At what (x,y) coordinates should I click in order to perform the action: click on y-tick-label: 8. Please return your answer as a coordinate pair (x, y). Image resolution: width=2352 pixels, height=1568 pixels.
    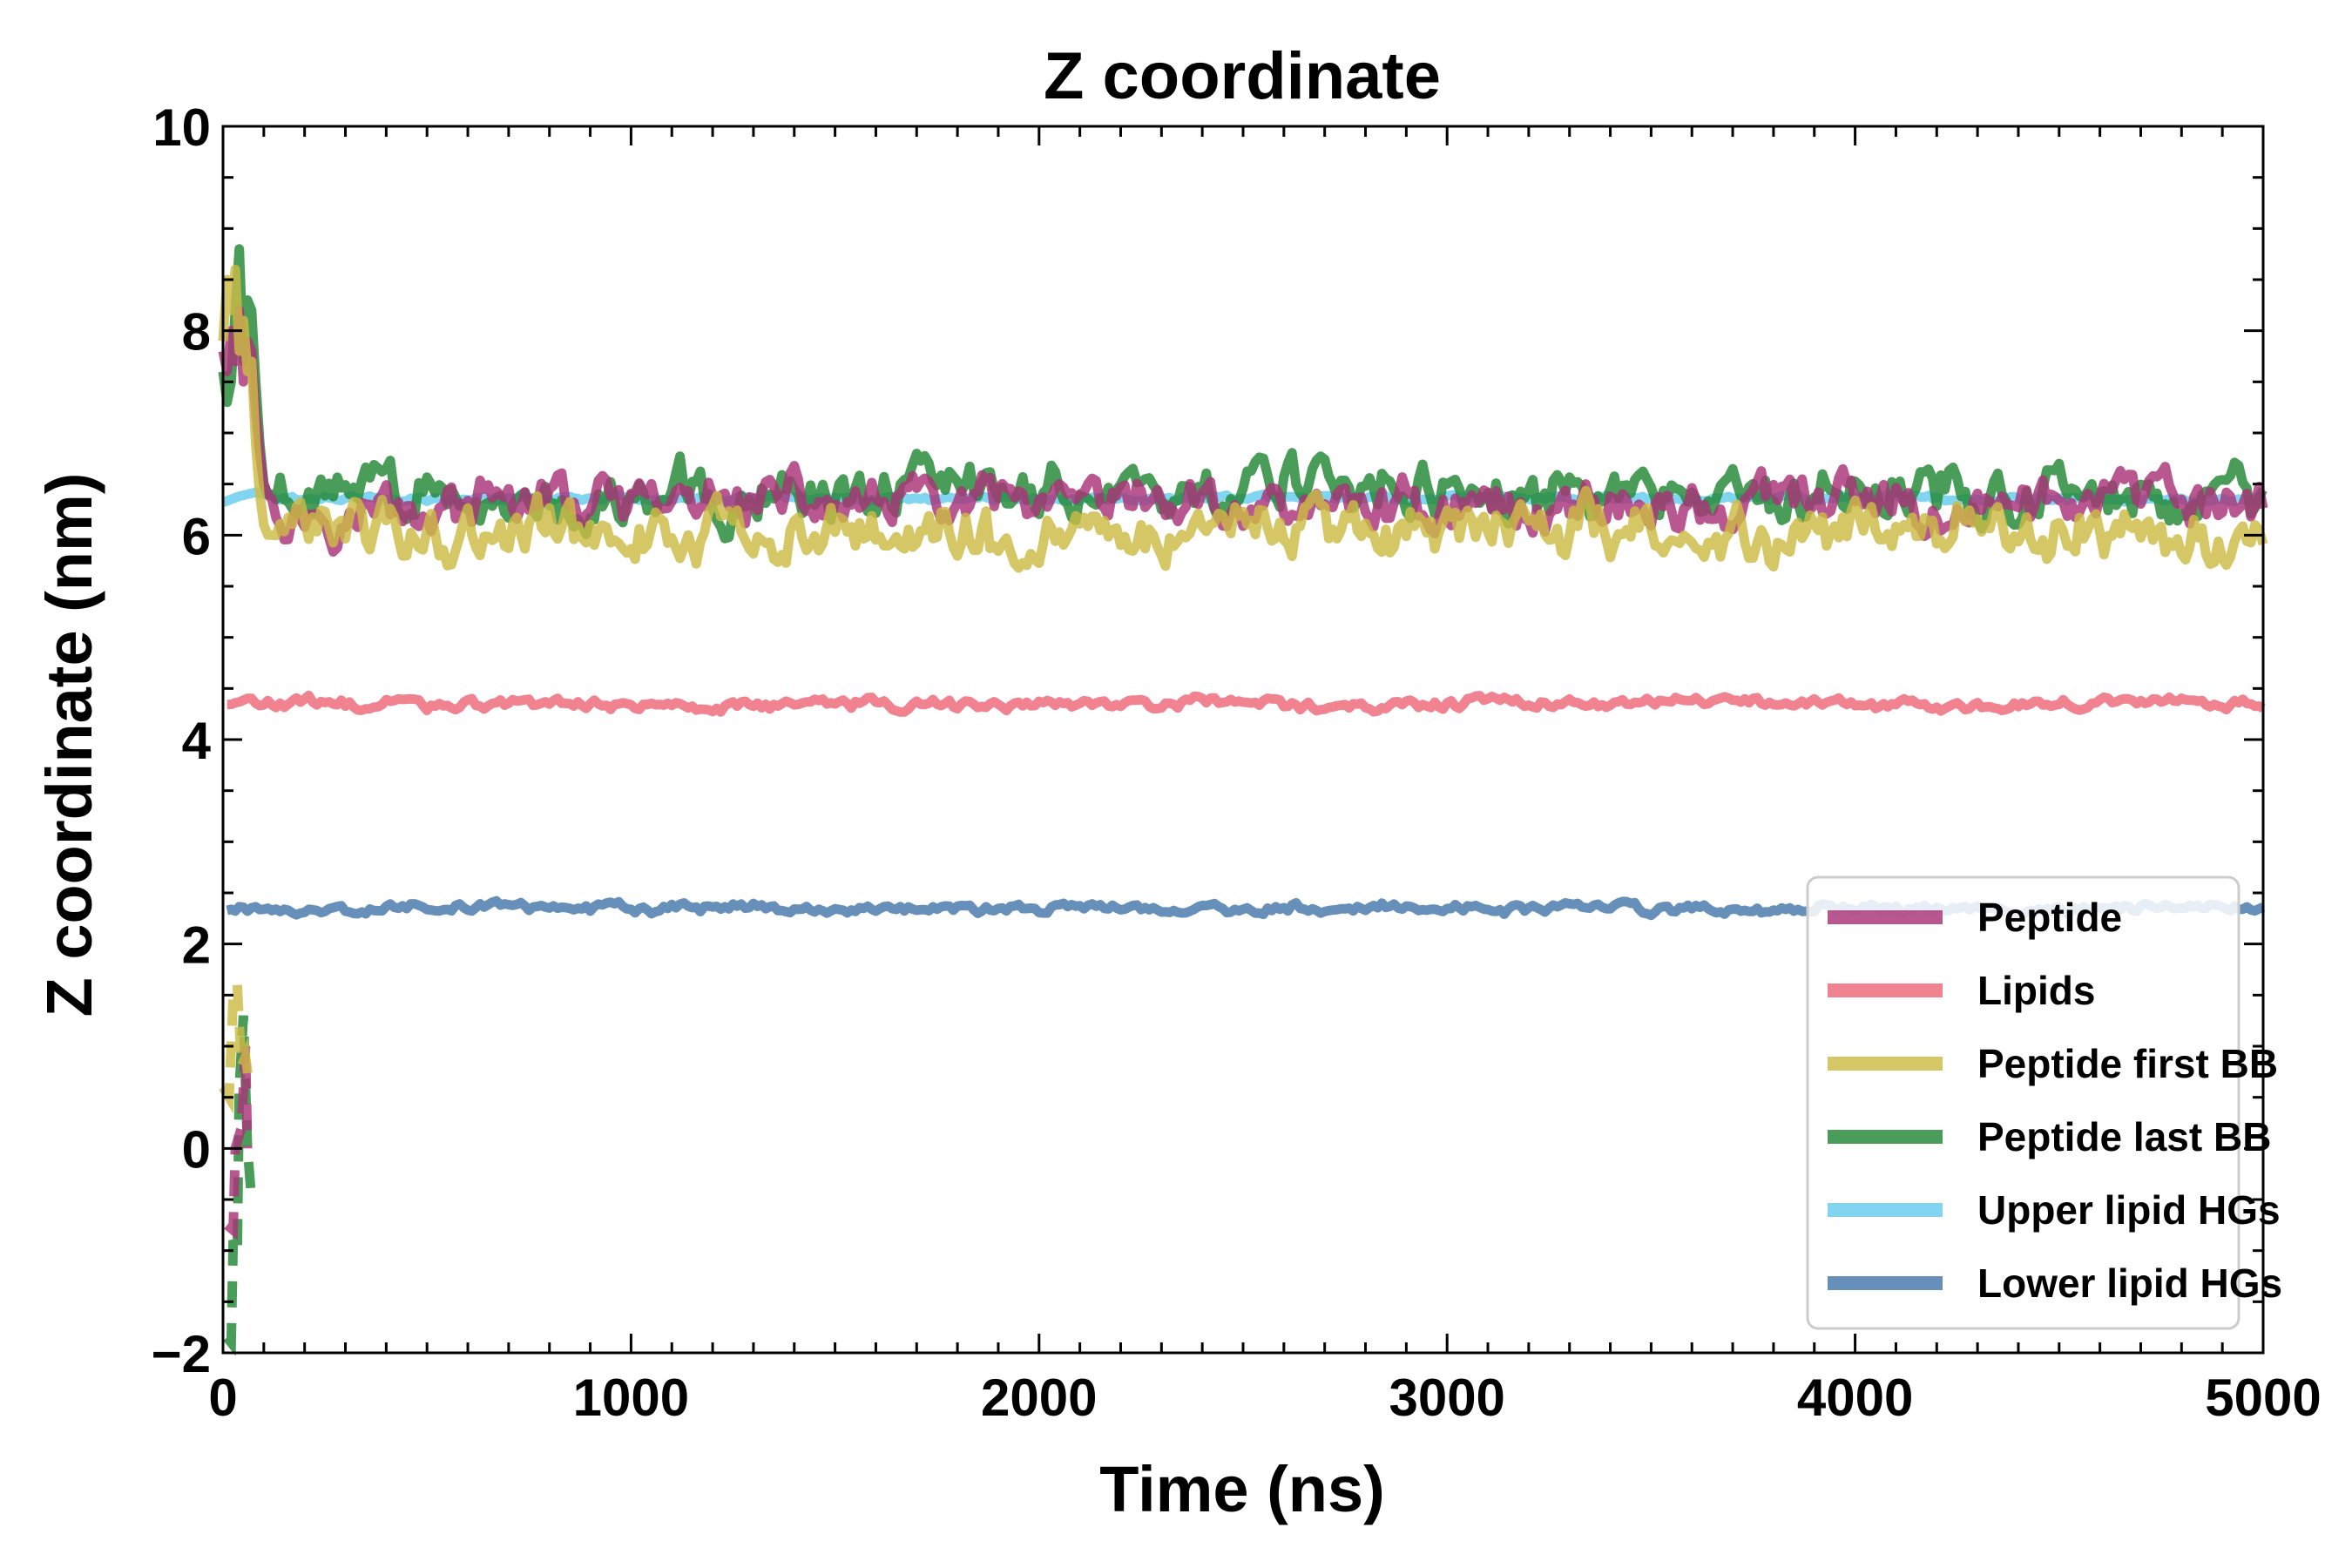
    Looking at the image, I should click on (196, 332).